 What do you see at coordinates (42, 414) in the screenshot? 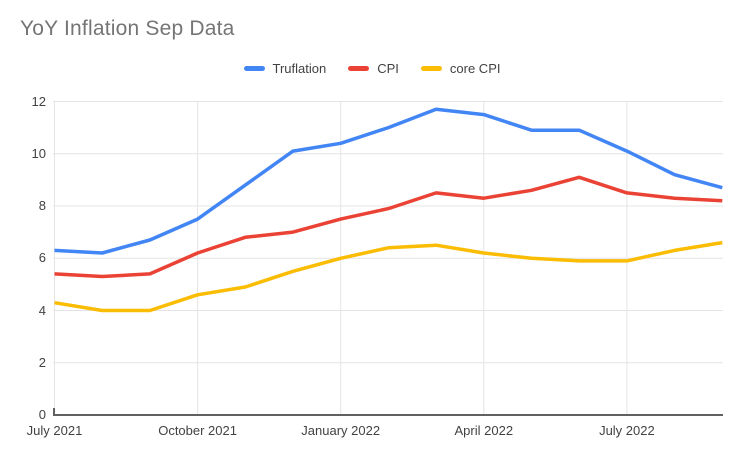
I see `y-axis-tick-label: 0` at bounding box center [42, 414].